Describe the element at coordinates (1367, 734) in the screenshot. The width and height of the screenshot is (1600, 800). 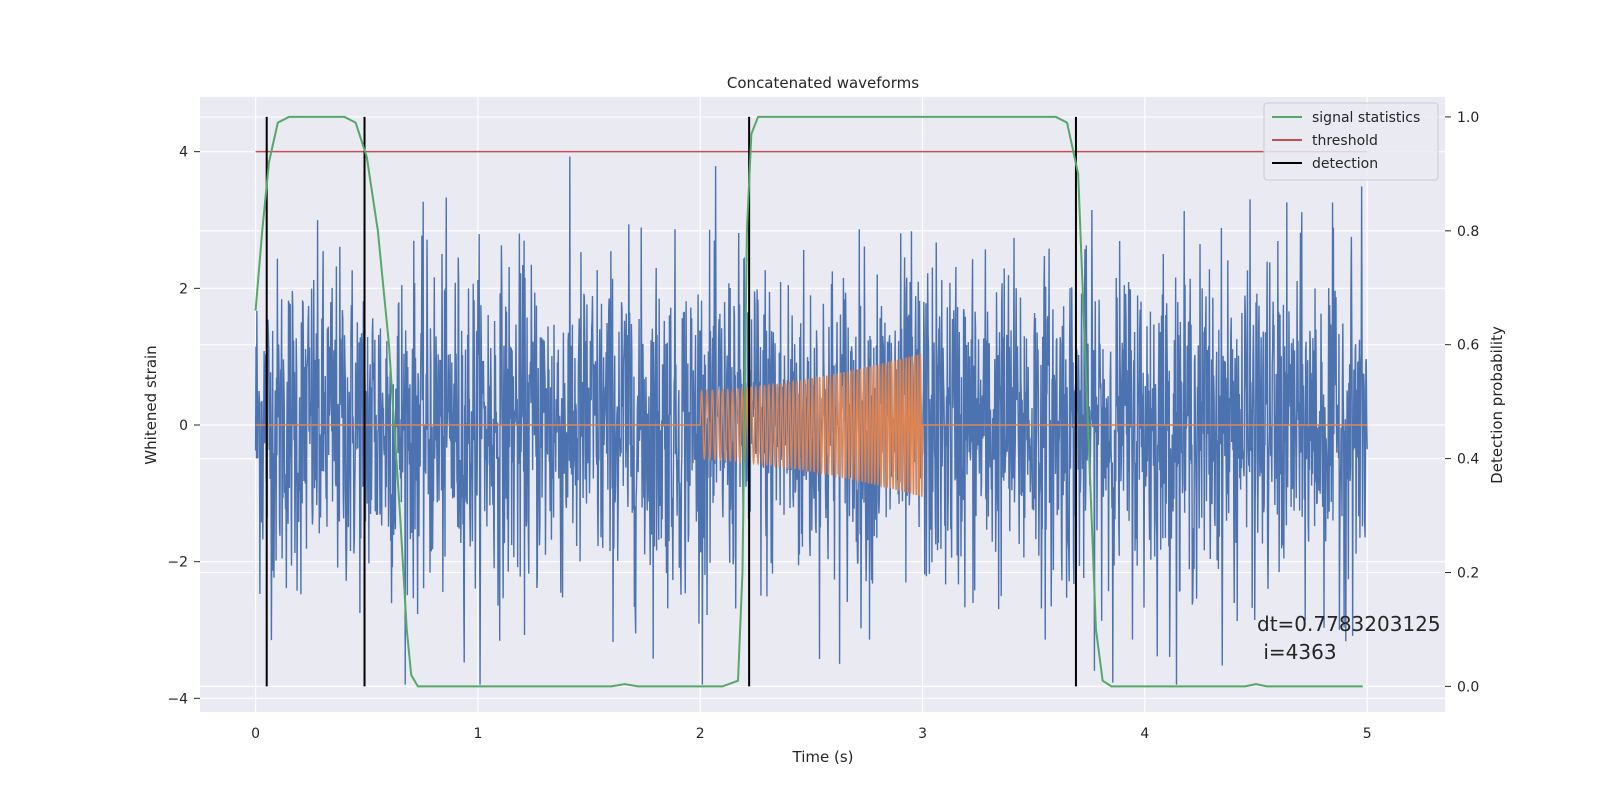
I see `x-tick-label: 5` at that location.